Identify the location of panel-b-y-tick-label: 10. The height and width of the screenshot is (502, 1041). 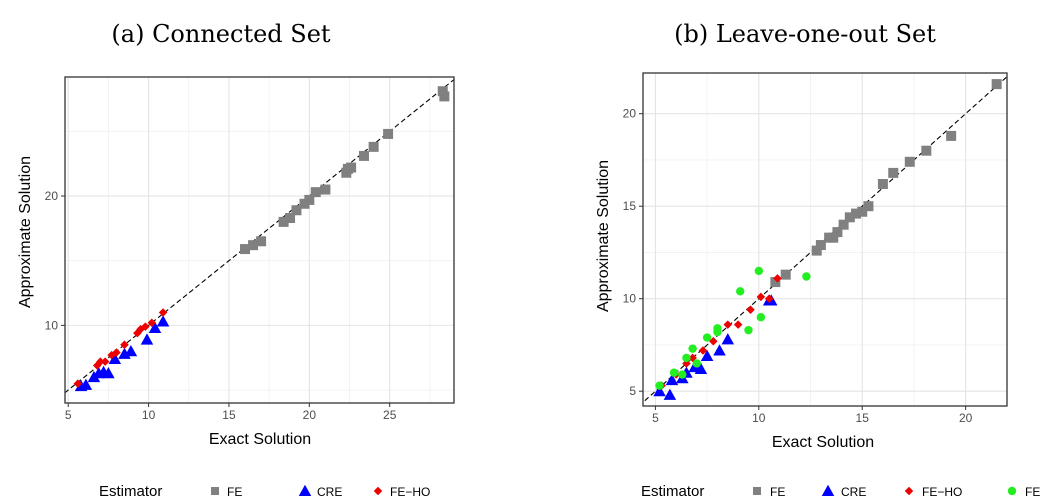
(630, 299).